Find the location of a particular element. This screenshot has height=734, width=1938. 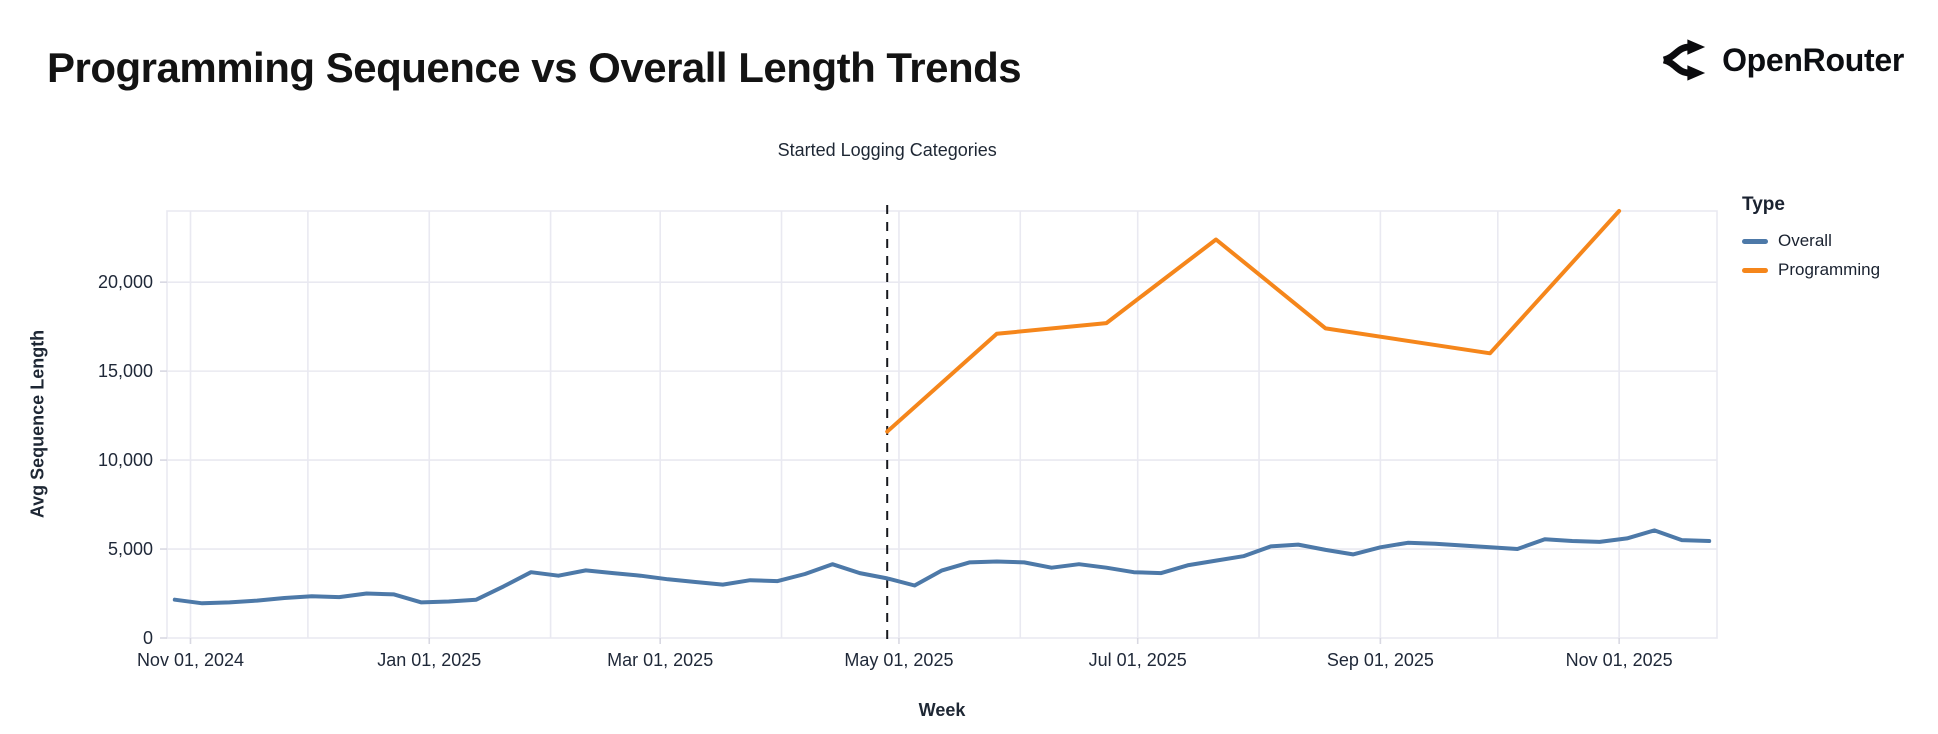

legend: Type Overall Programming is located at coordinates (1811, 237).